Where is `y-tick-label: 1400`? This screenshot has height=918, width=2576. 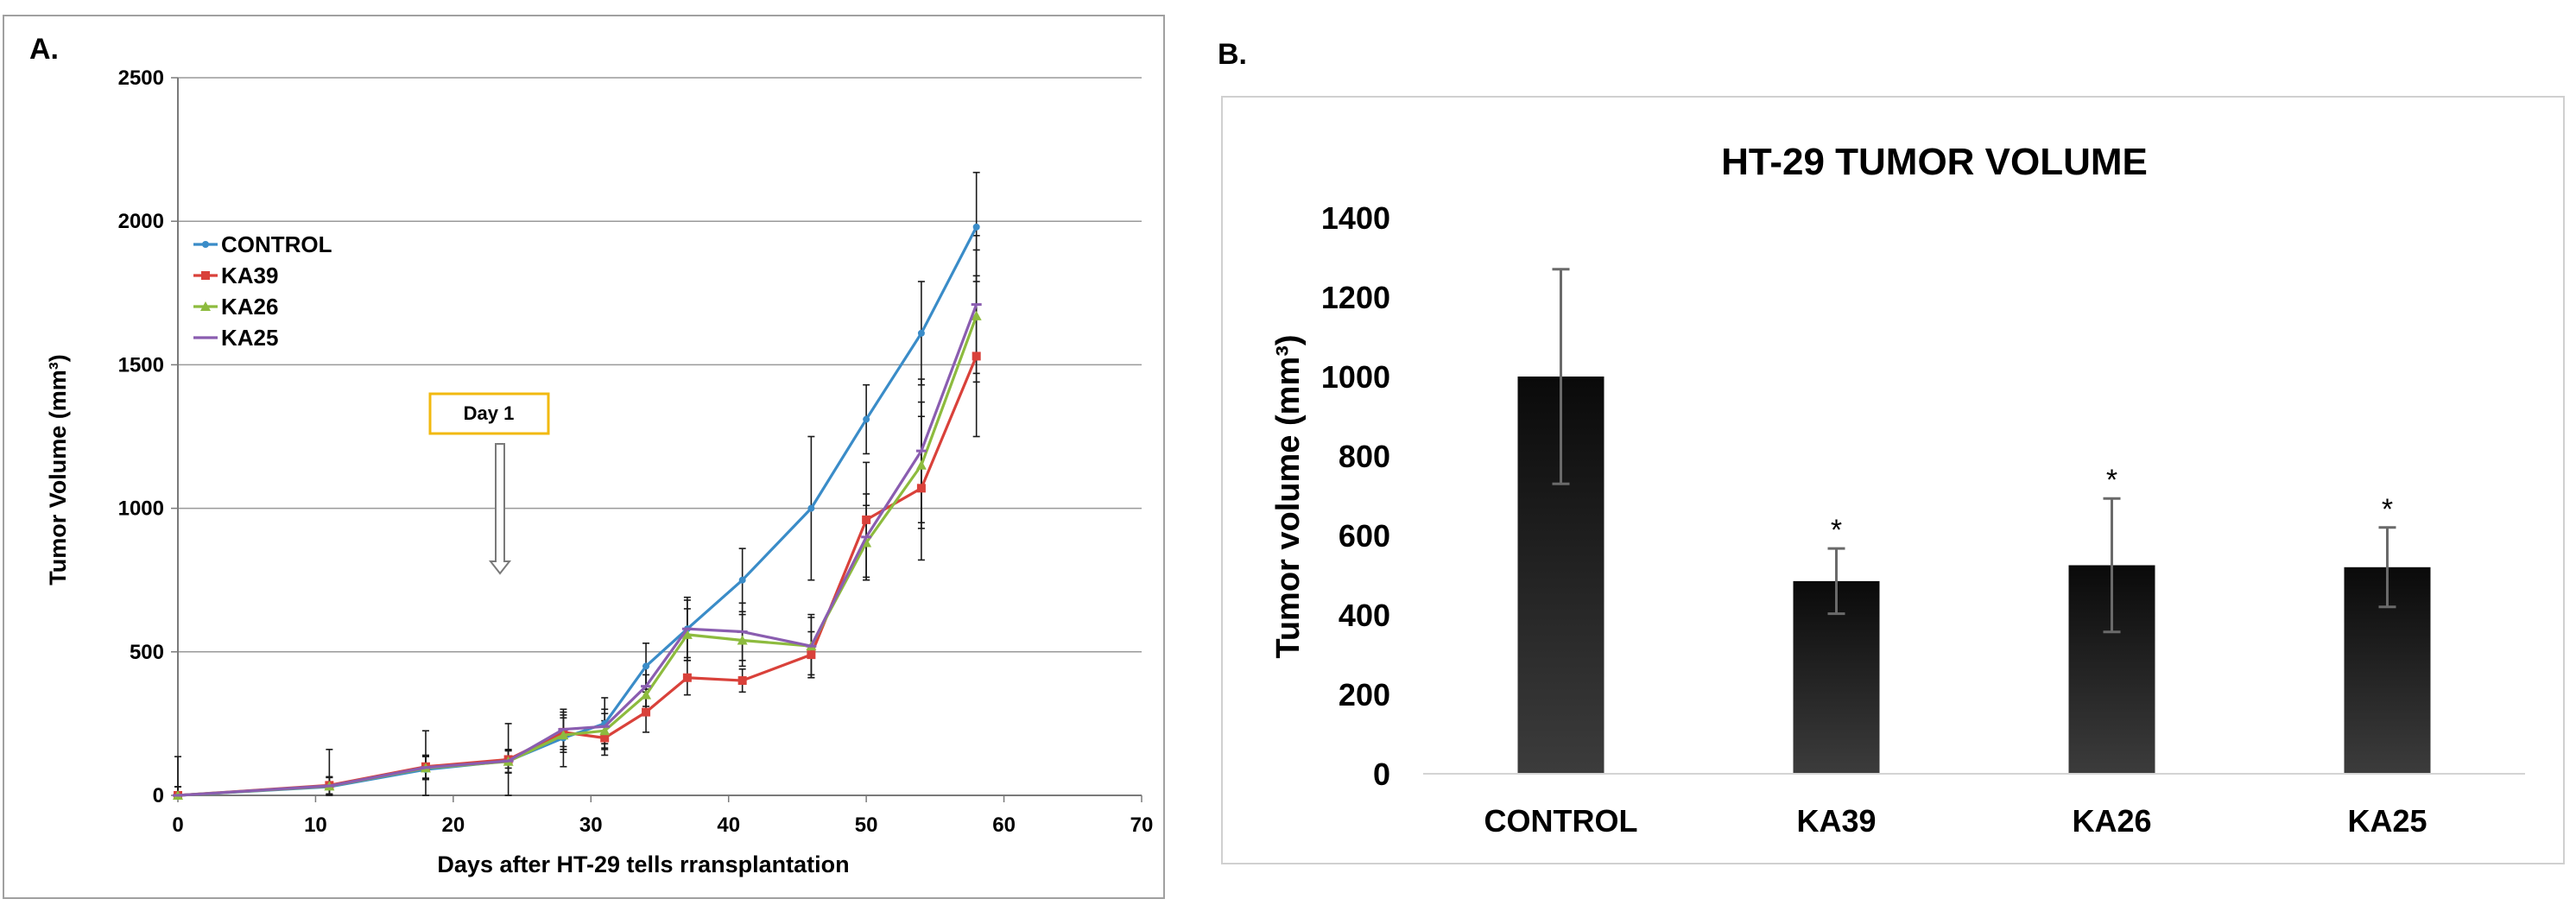
y-tick-label: 1400 is located at coordinates (1355, 218).